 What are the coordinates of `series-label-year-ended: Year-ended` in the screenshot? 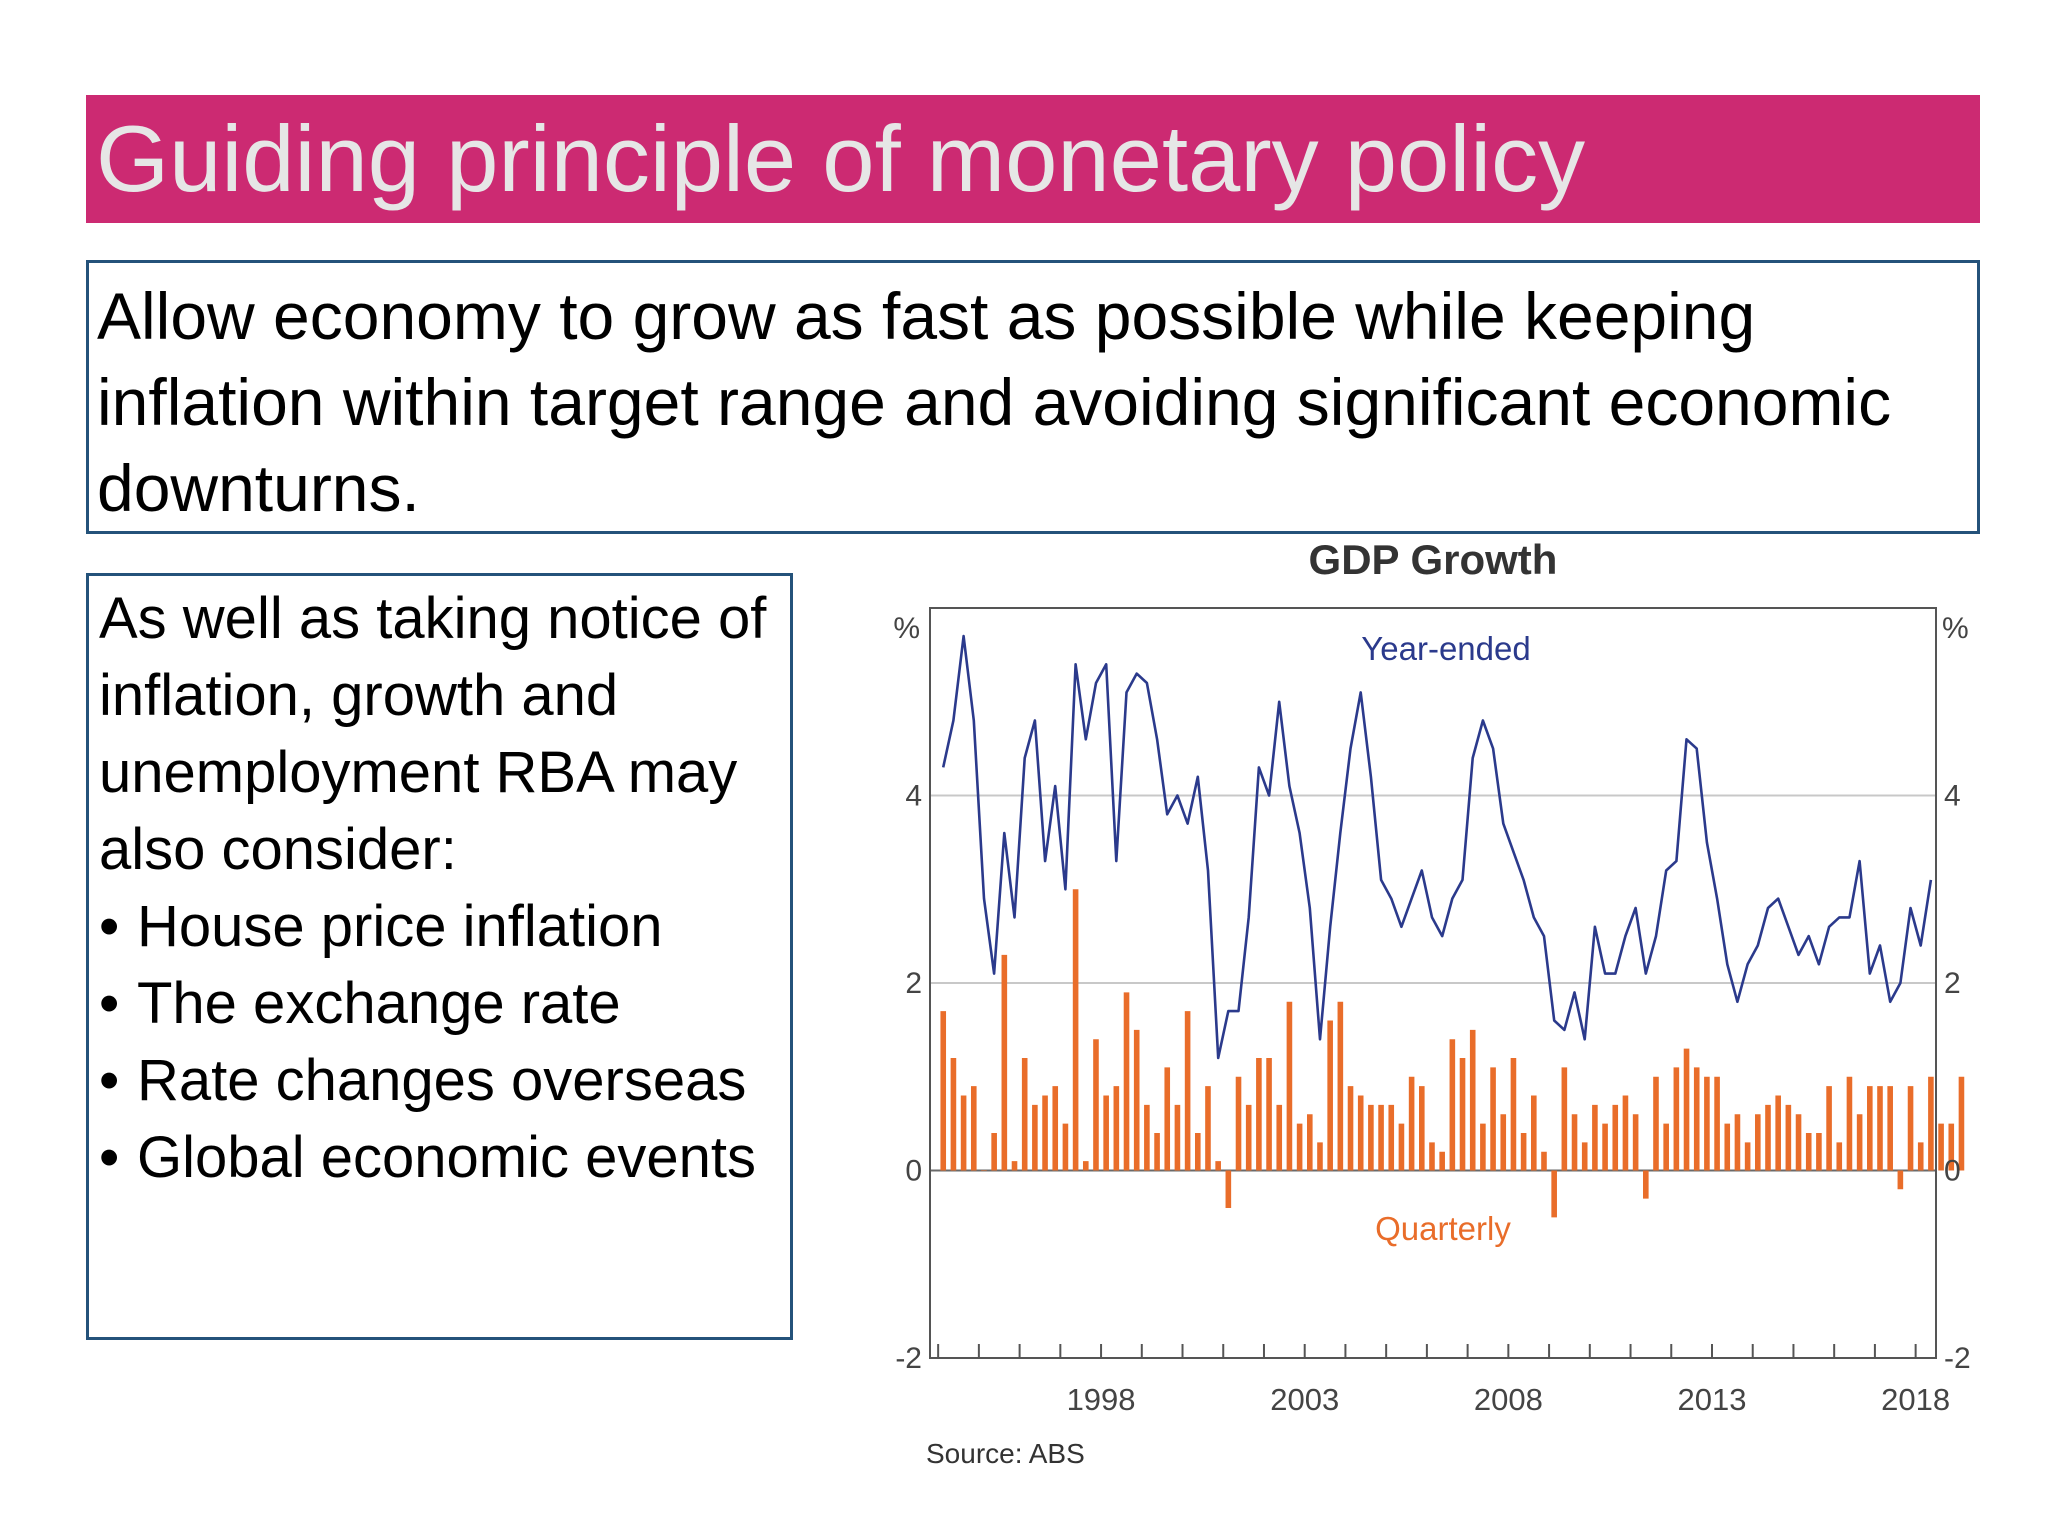 It's located at (1445, 648).